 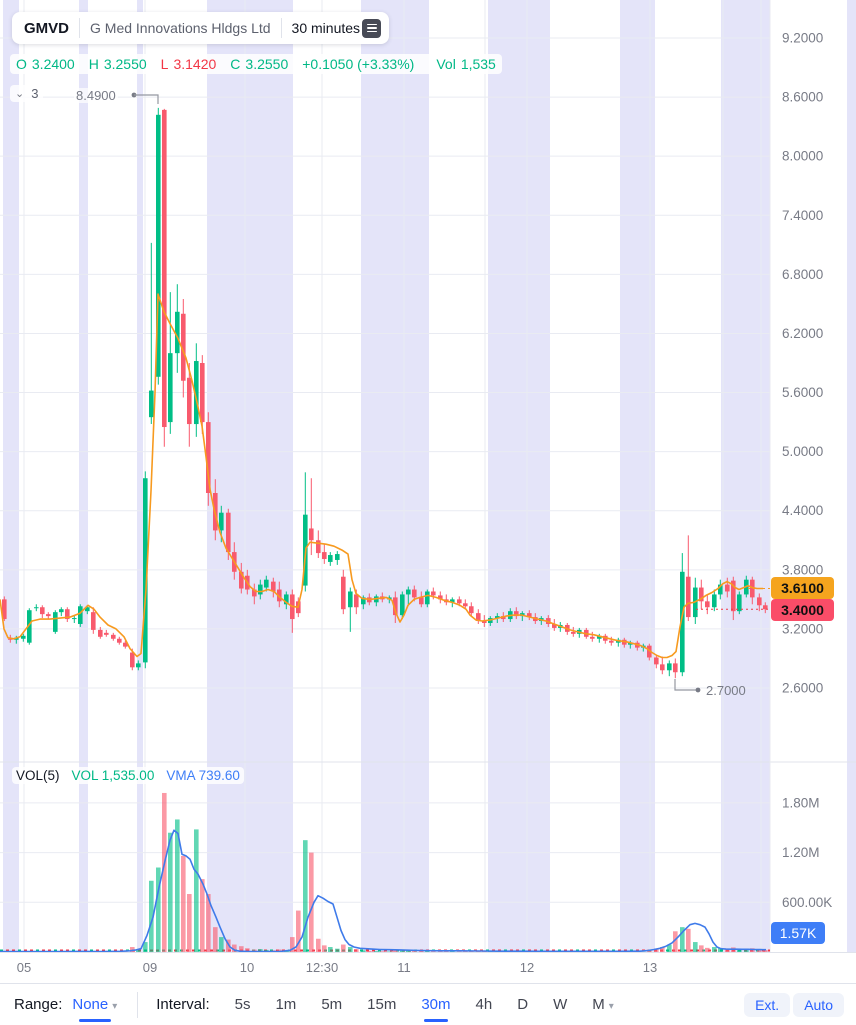 I want to click on chevron-down-icon: ▾, so click(x=114, y=1006).